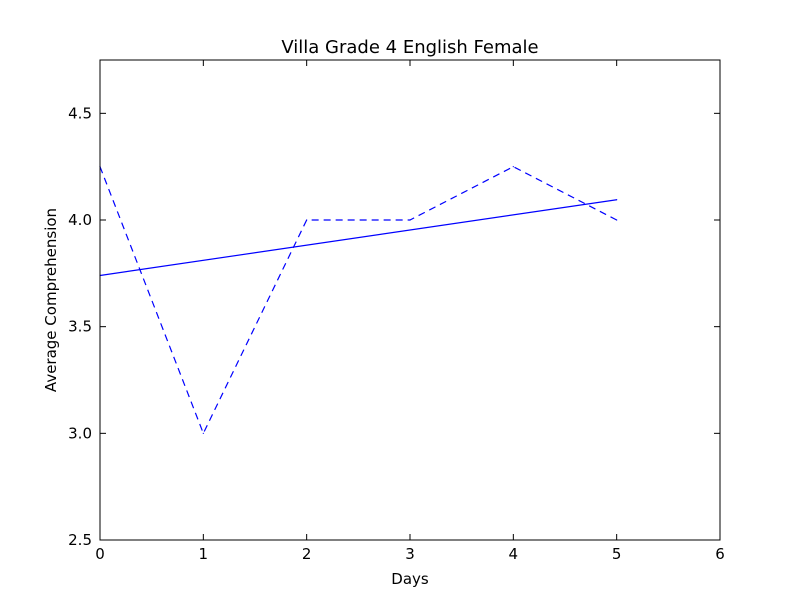 The image size is (800, 600). Describe the element at coordinates (514, 554) in the screenshot. I see `x-tick-label: 4` at that location.